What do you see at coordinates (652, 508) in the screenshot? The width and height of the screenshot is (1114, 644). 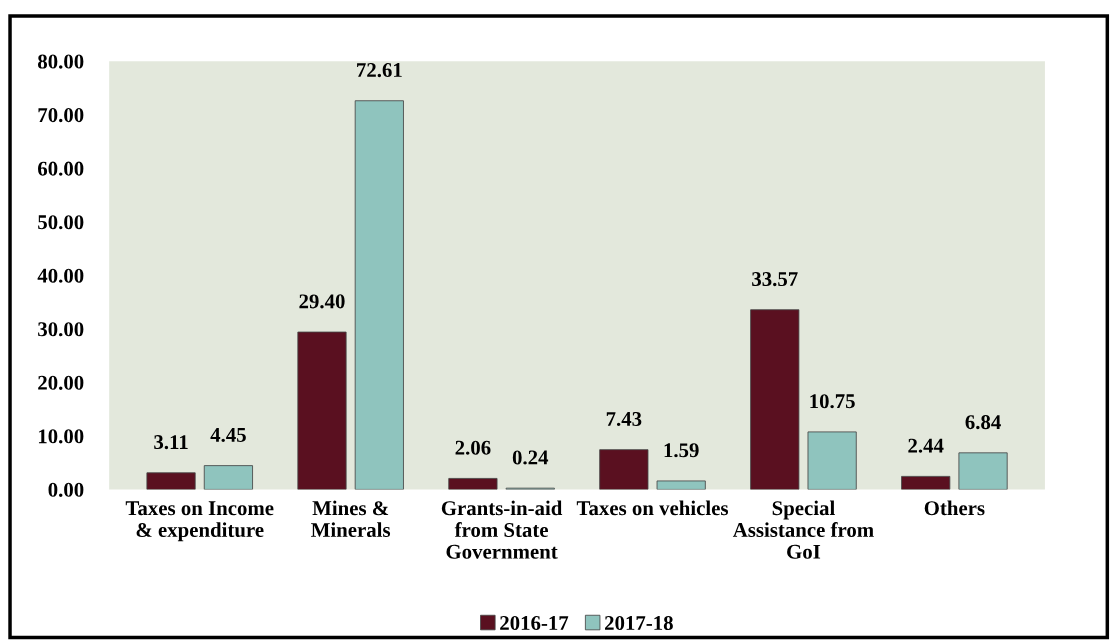 I see `x-tick-label: Taxes on vehicles` at bounding box center [652, 508].